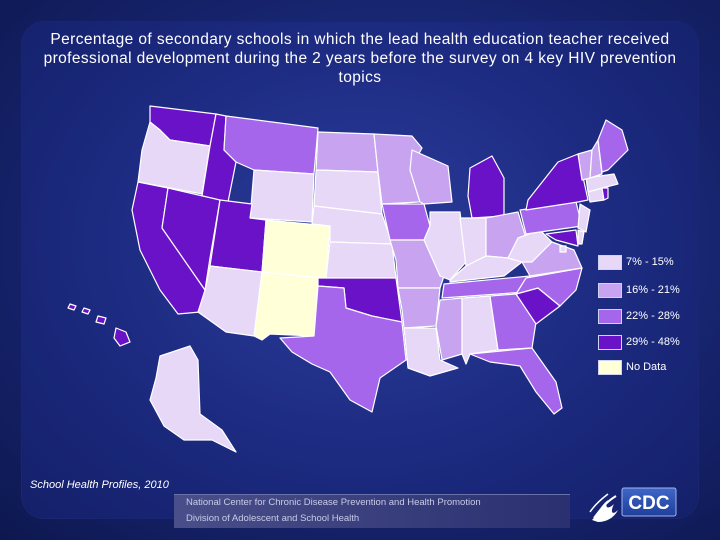  Describe the element at coordinates (650, 262) in the screenshot. I see `legend-label: 7% - 15%` at that location.